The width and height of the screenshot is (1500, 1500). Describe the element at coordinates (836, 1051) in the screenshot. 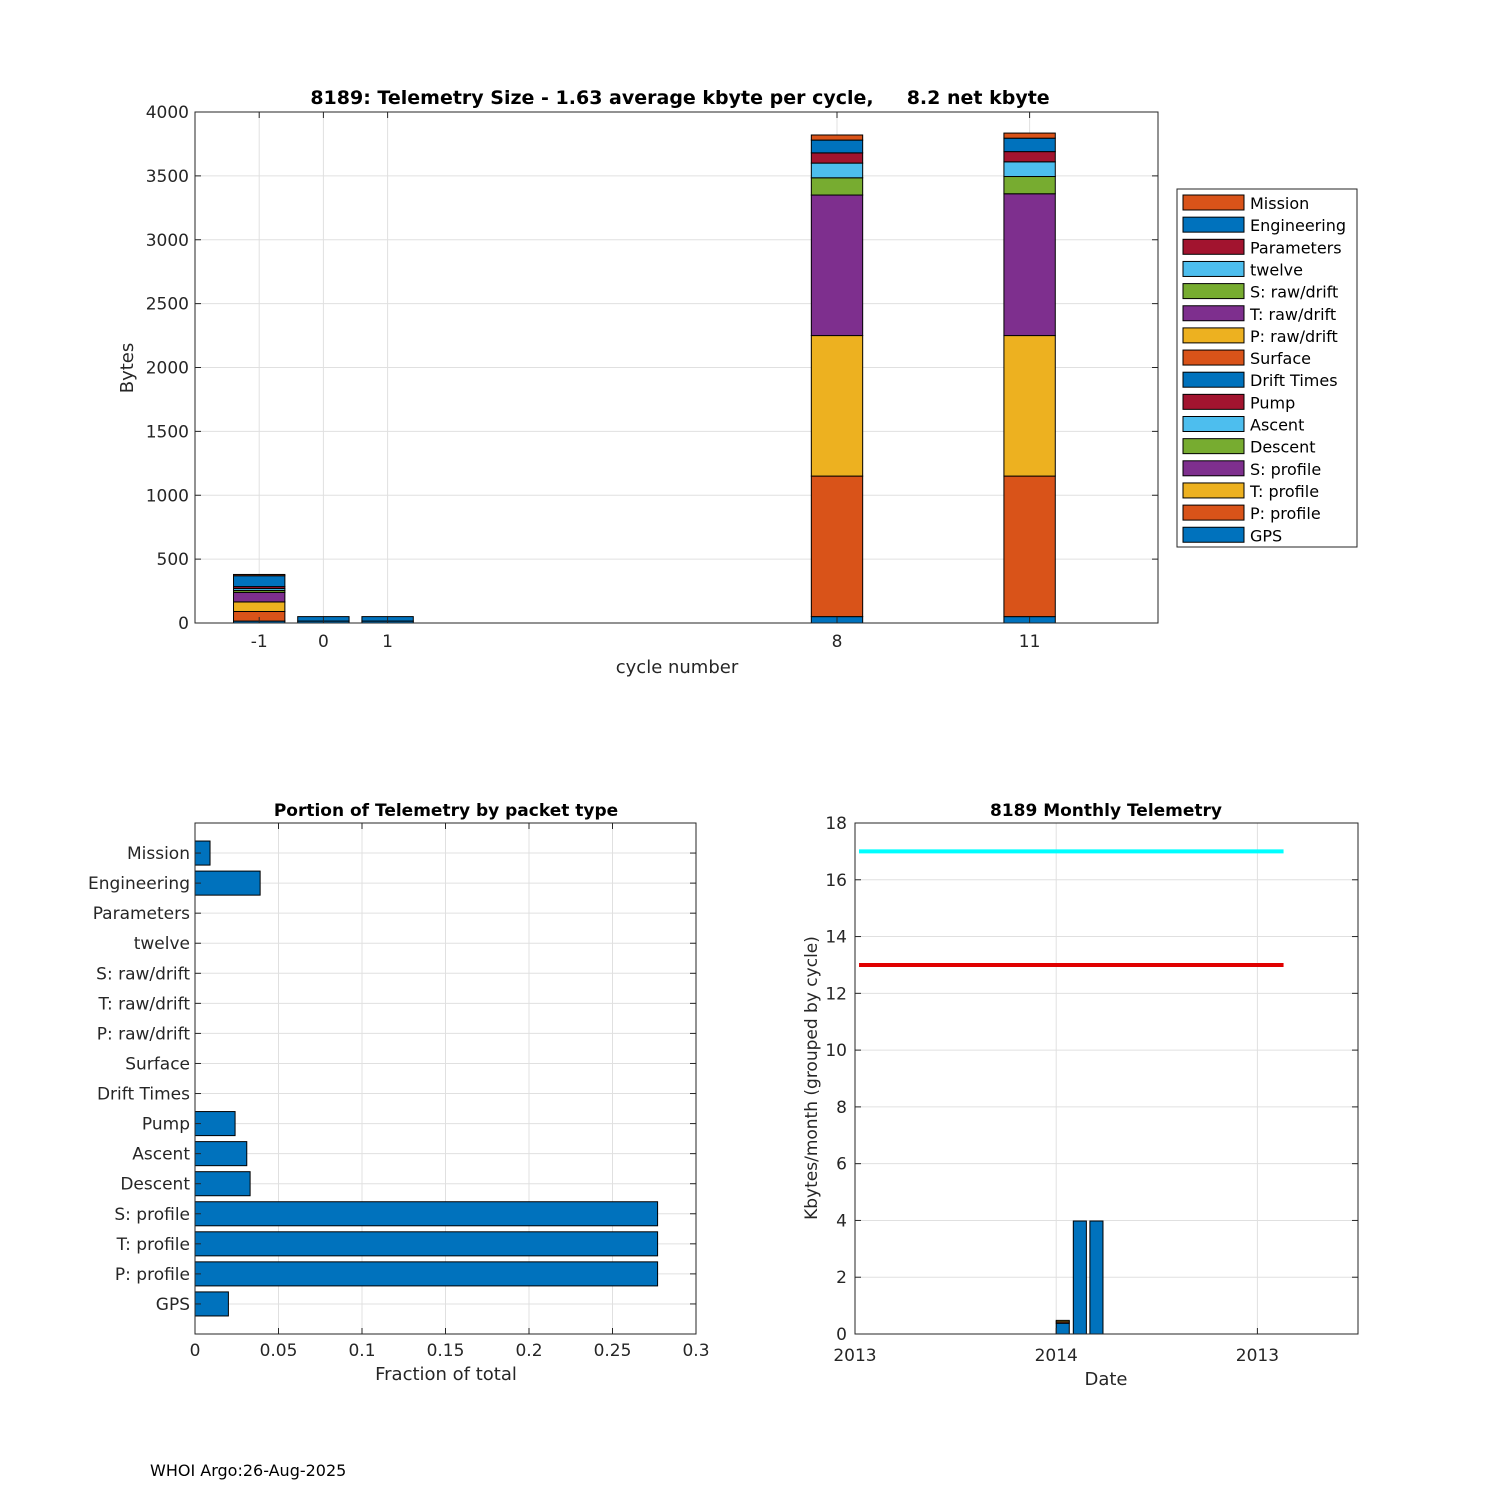

I see `br-ytick-label: 10` at that location.